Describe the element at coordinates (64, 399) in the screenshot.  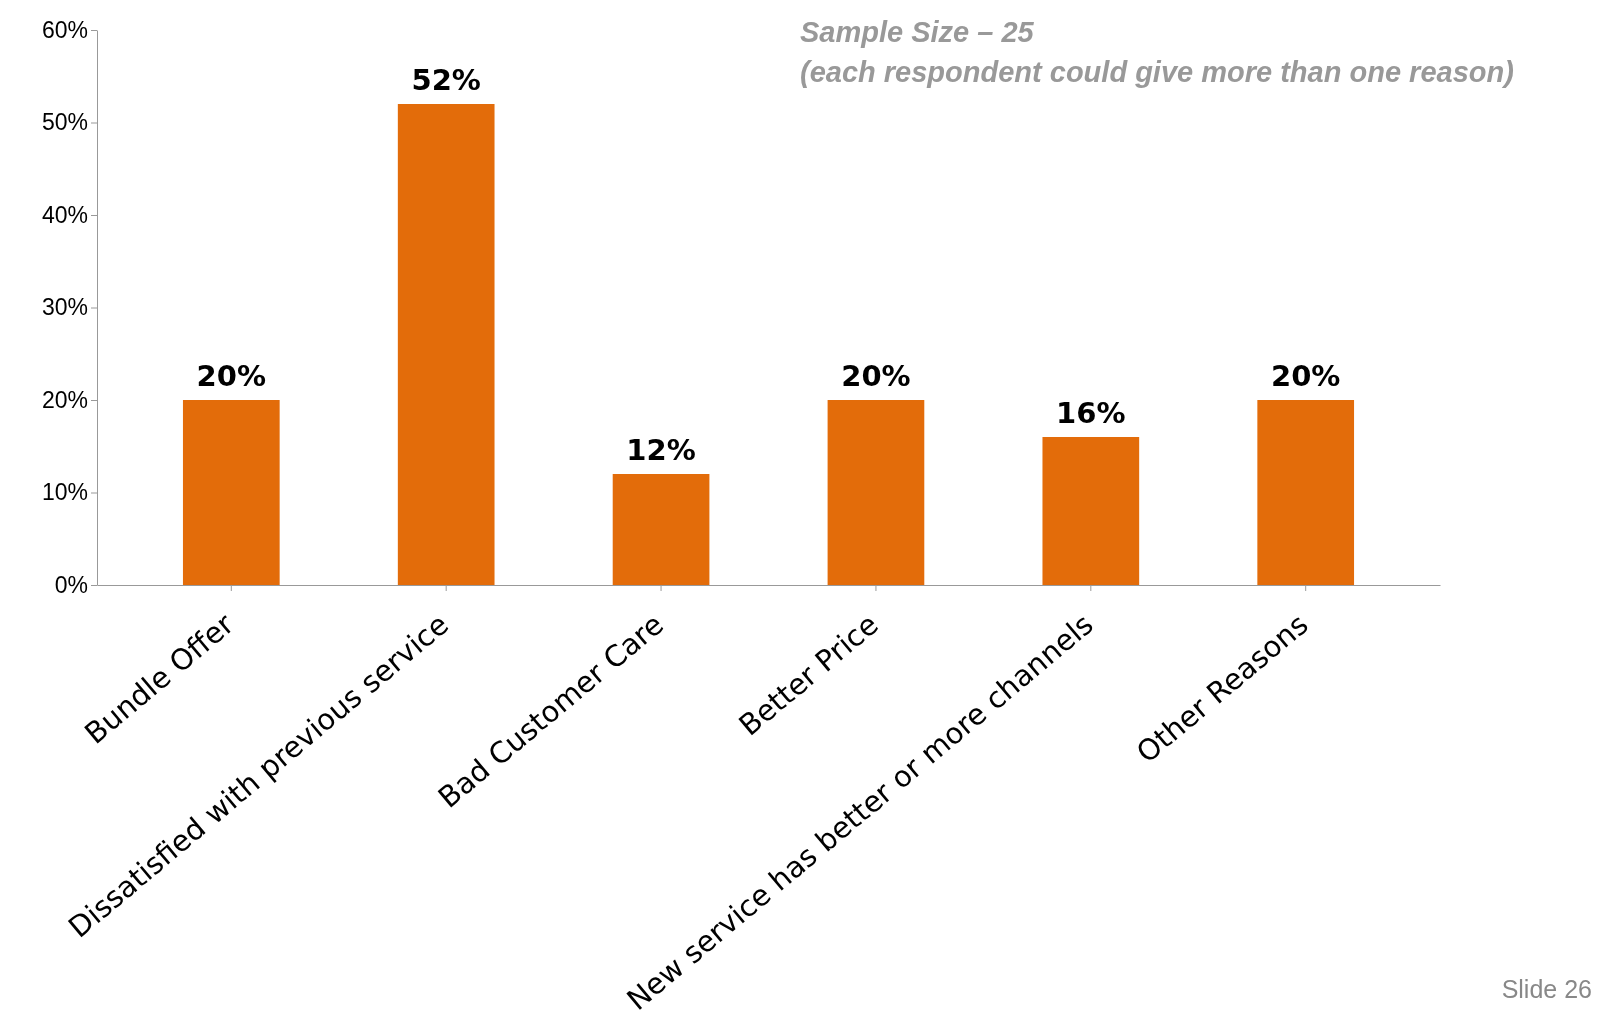
I see `y-tick-label: 20%` at that location.